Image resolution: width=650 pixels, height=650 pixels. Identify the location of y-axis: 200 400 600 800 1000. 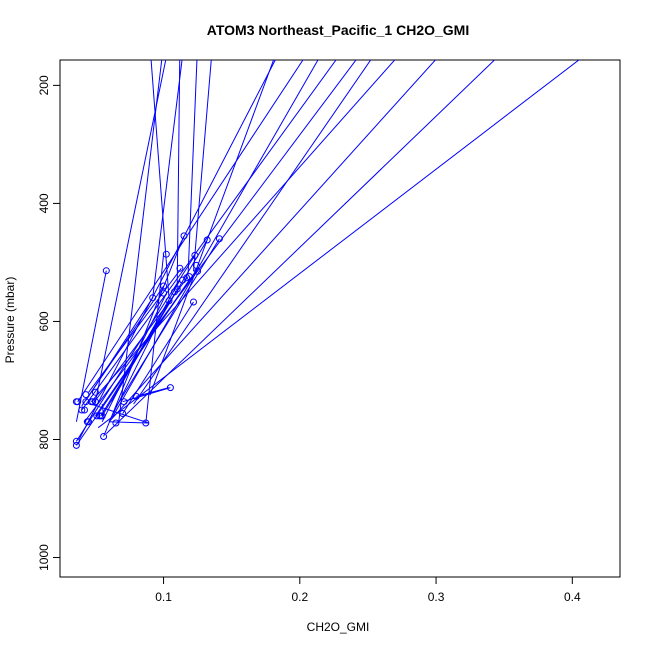
(49, 323).